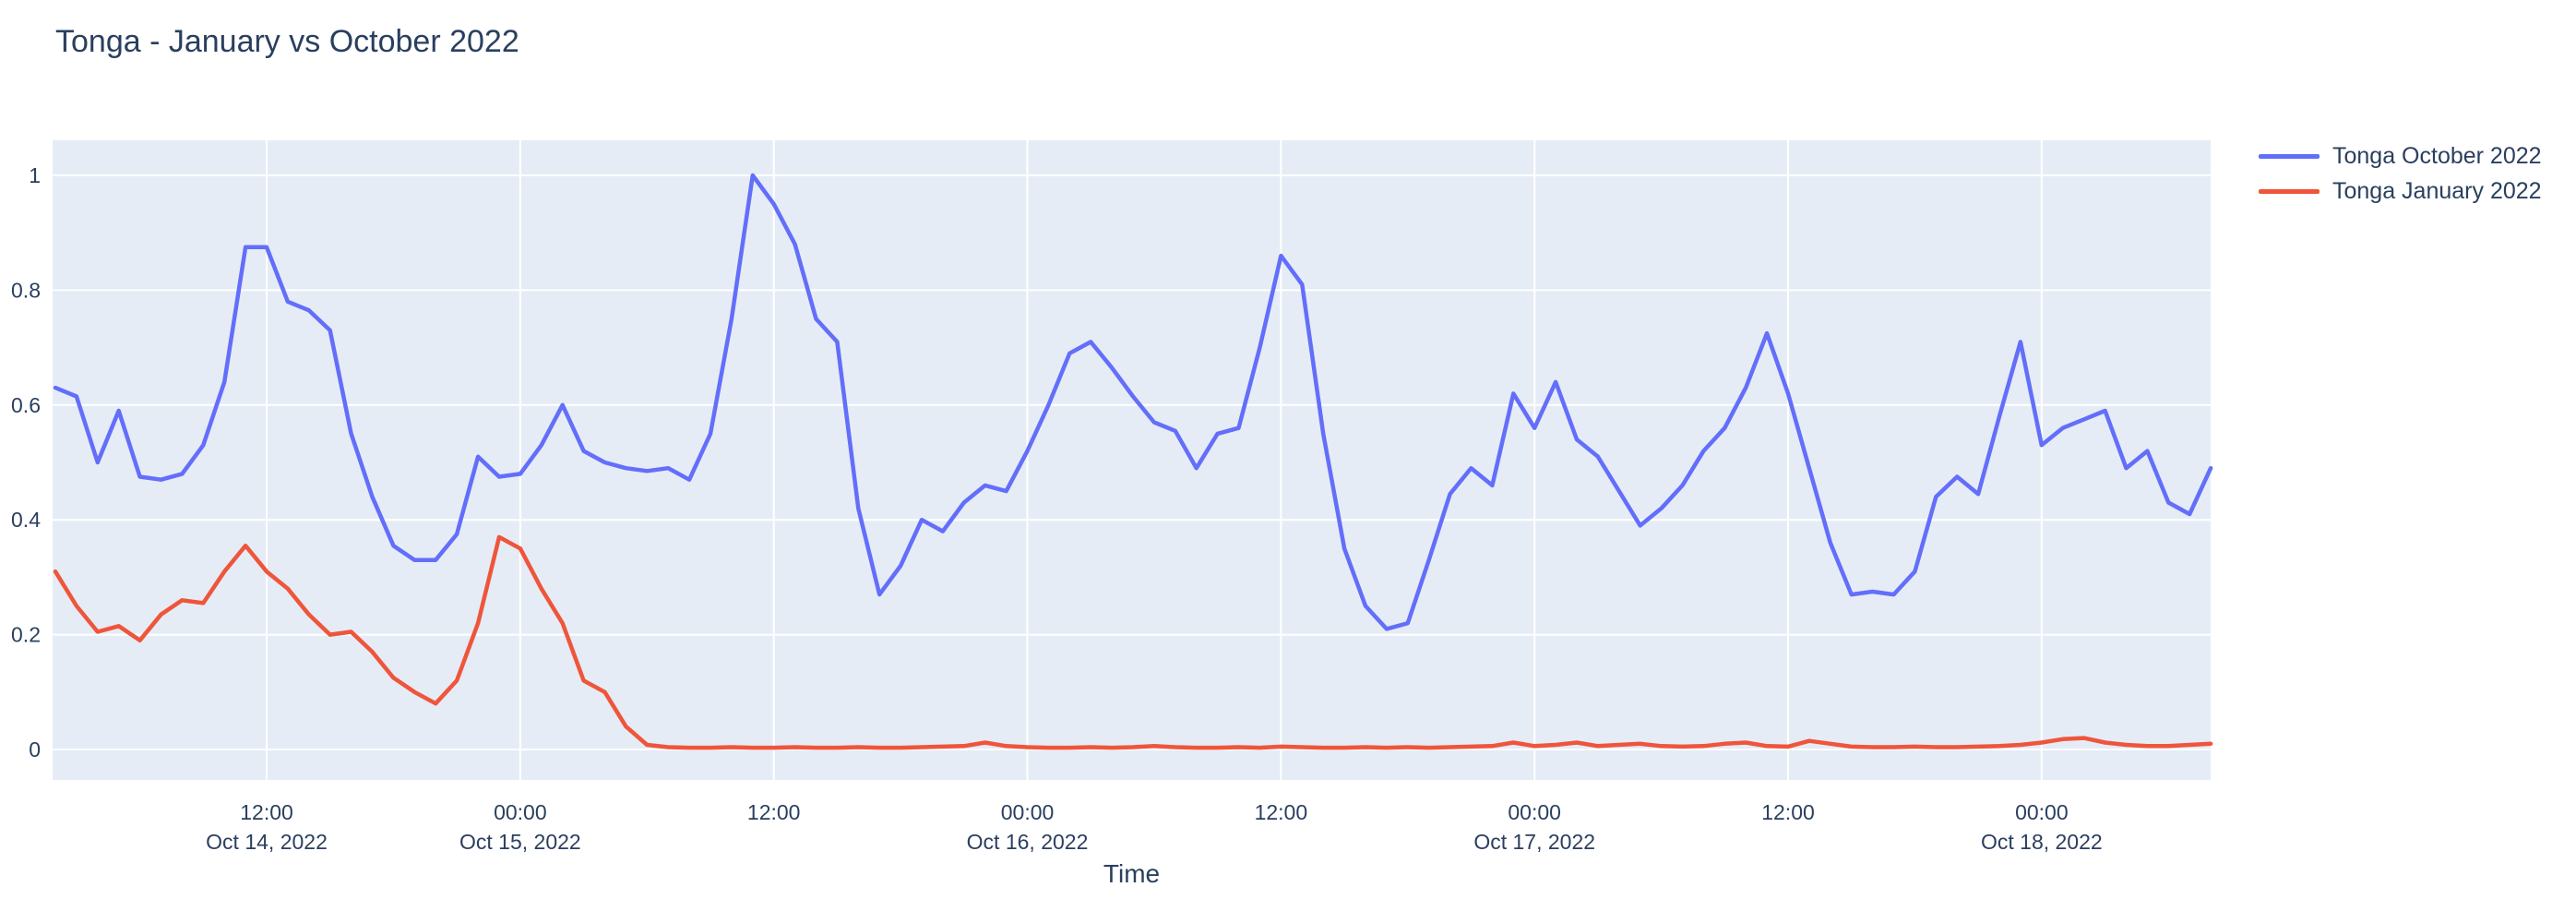 The width and height of the screenshot is (2576, 899). Describe the element at coordinates (26, 290) in the screenshot. I see `y-tick-label: 0.8` at that location.